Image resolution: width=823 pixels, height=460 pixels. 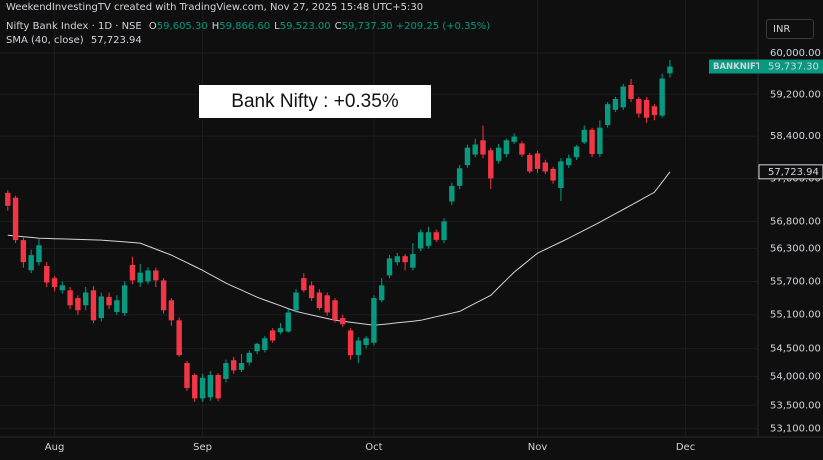 I want to click on x-tick-label: Sep, so click(x=202, y=447).